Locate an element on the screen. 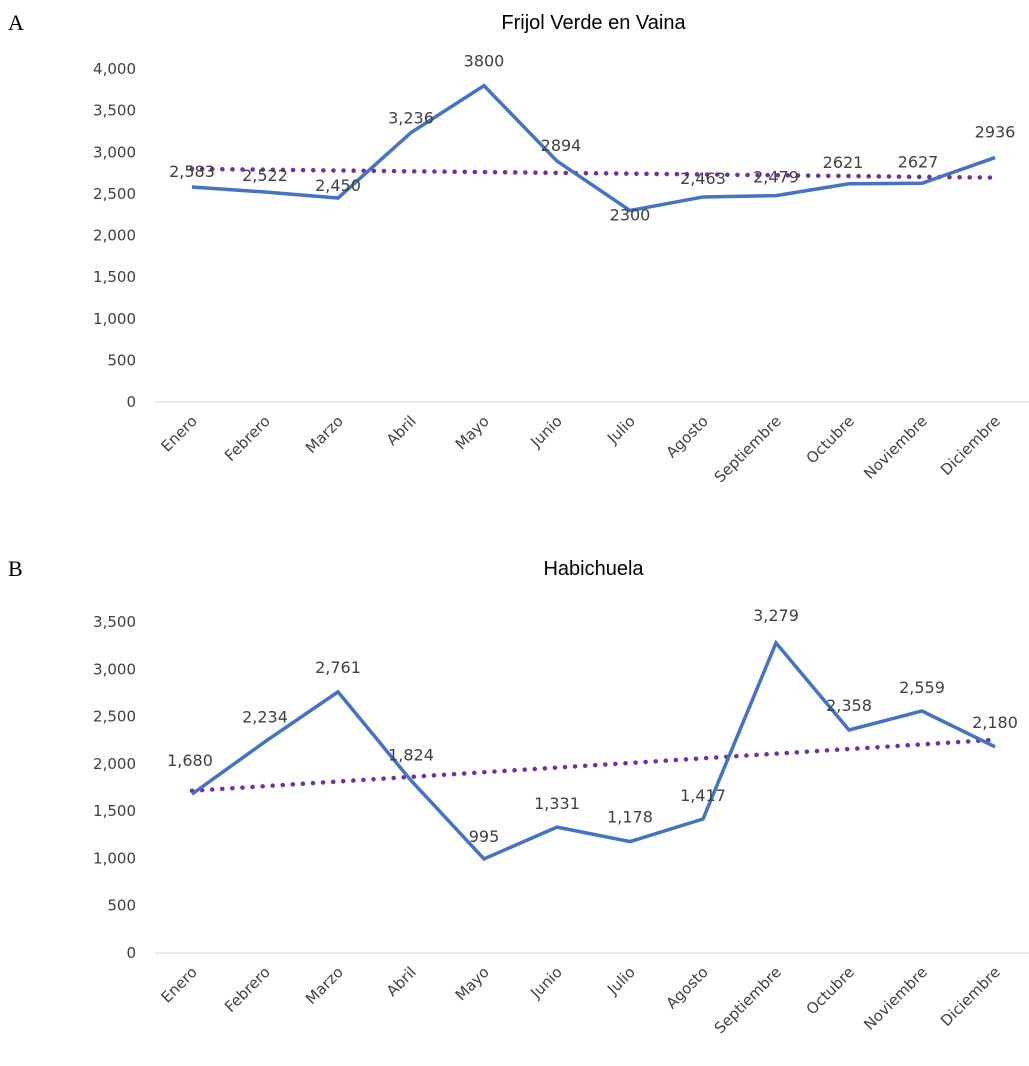 This screenshot has width=1029, height=1066. data-label: 2,559 is located at coordinates (922, 687).